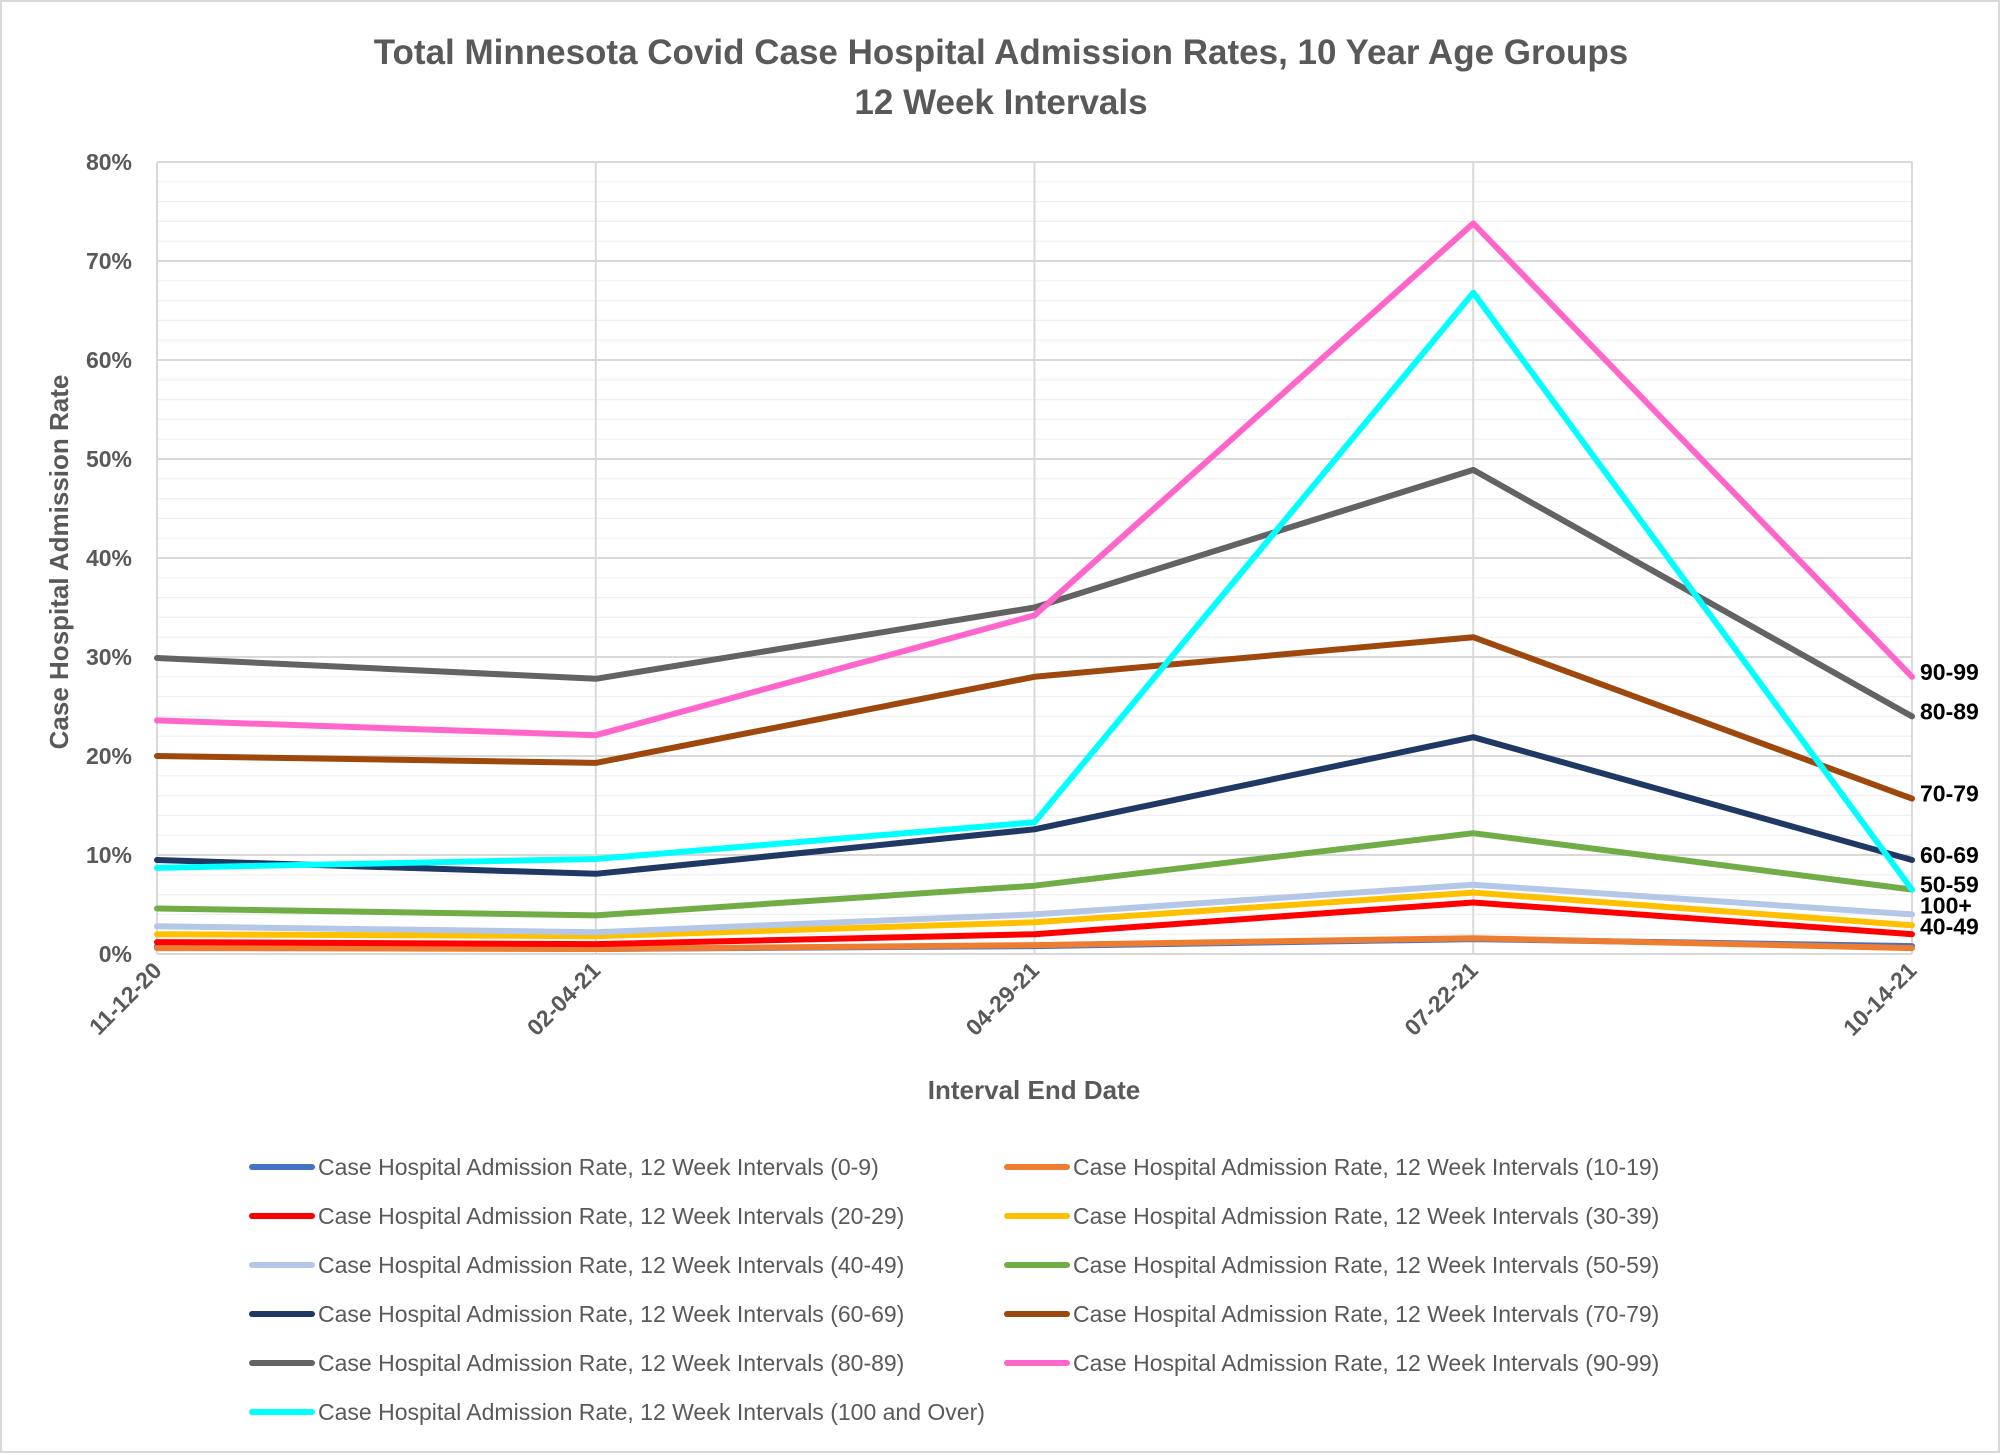  Describe the element at coordinates (115, 954) in the screenshot. I see `y-tick-label: 0%` at that location.